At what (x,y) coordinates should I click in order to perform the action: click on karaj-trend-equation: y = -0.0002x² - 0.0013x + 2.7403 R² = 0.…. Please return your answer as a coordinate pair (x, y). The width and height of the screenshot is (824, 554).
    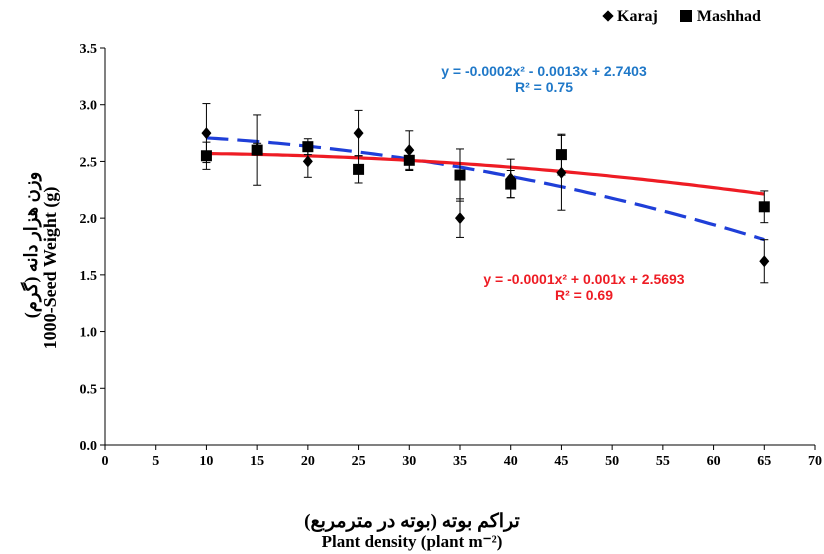
    Looking at the image, I should click on (544, 79).